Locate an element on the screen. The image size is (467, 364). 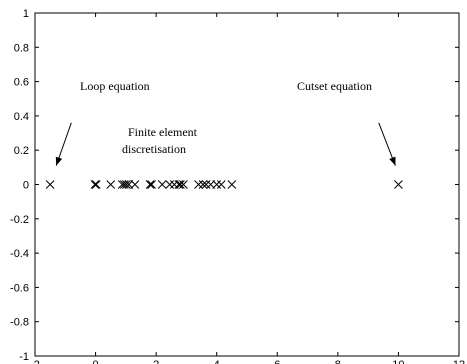
x-tick-label: -2 is located at coordinates (35, 361).